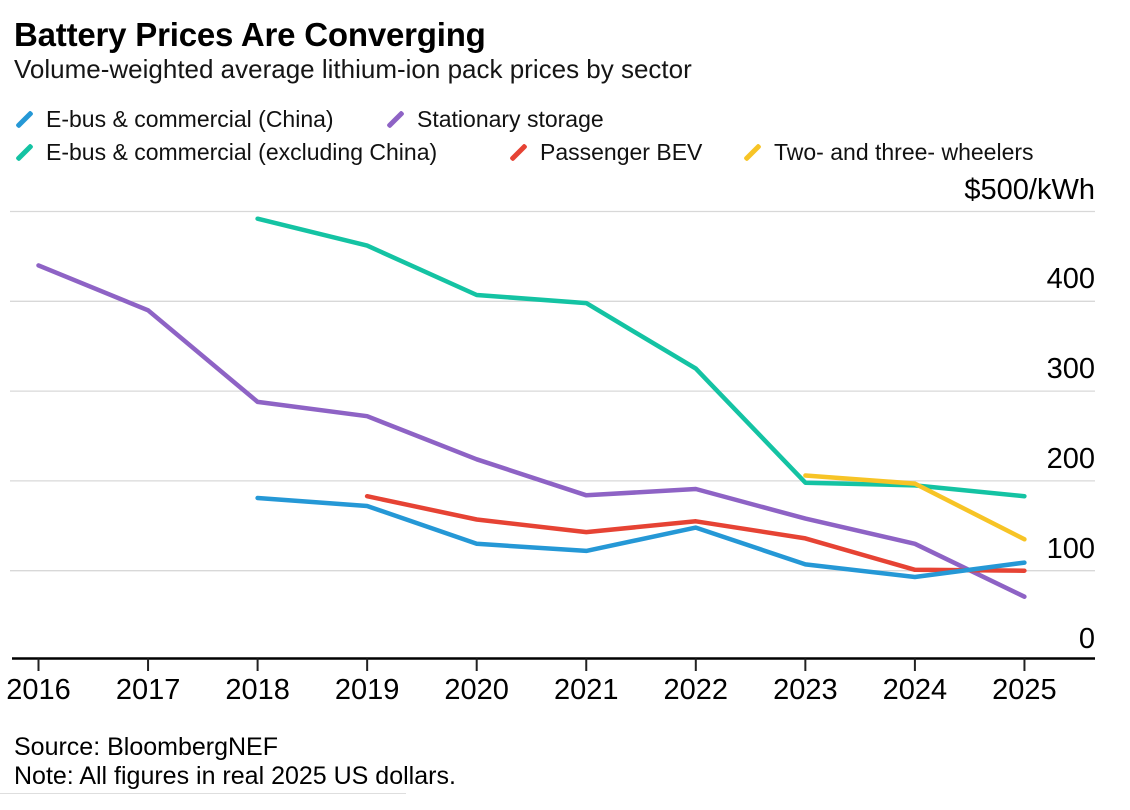  I want to click on x-axis-label-2024: 2024, so click(915, 690).